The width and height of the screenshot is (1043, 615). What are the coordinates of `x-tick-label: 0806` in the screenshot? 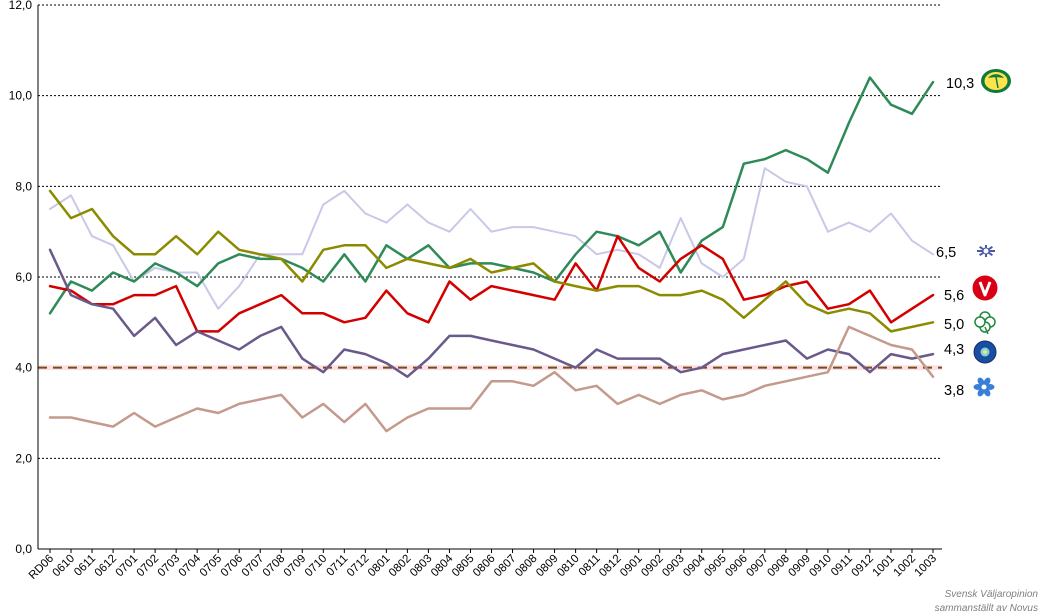 It's located at (484, 566).